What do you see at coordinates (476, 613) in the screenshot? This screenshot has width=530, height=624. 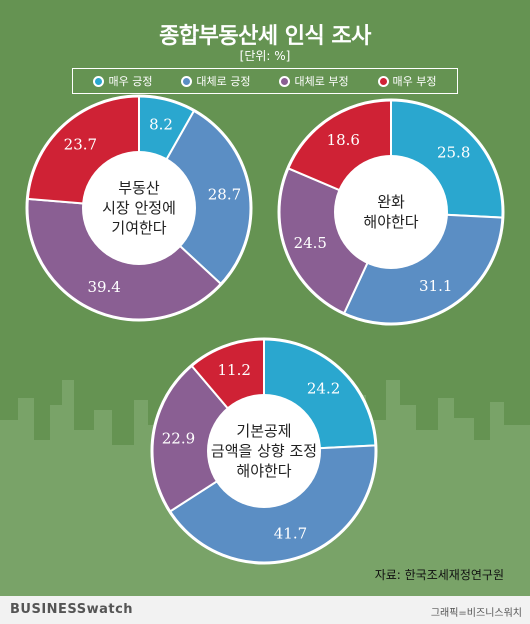 I see `graphic-credit: 그래픽=비즈니스워치` at bounding box center [476, 613].